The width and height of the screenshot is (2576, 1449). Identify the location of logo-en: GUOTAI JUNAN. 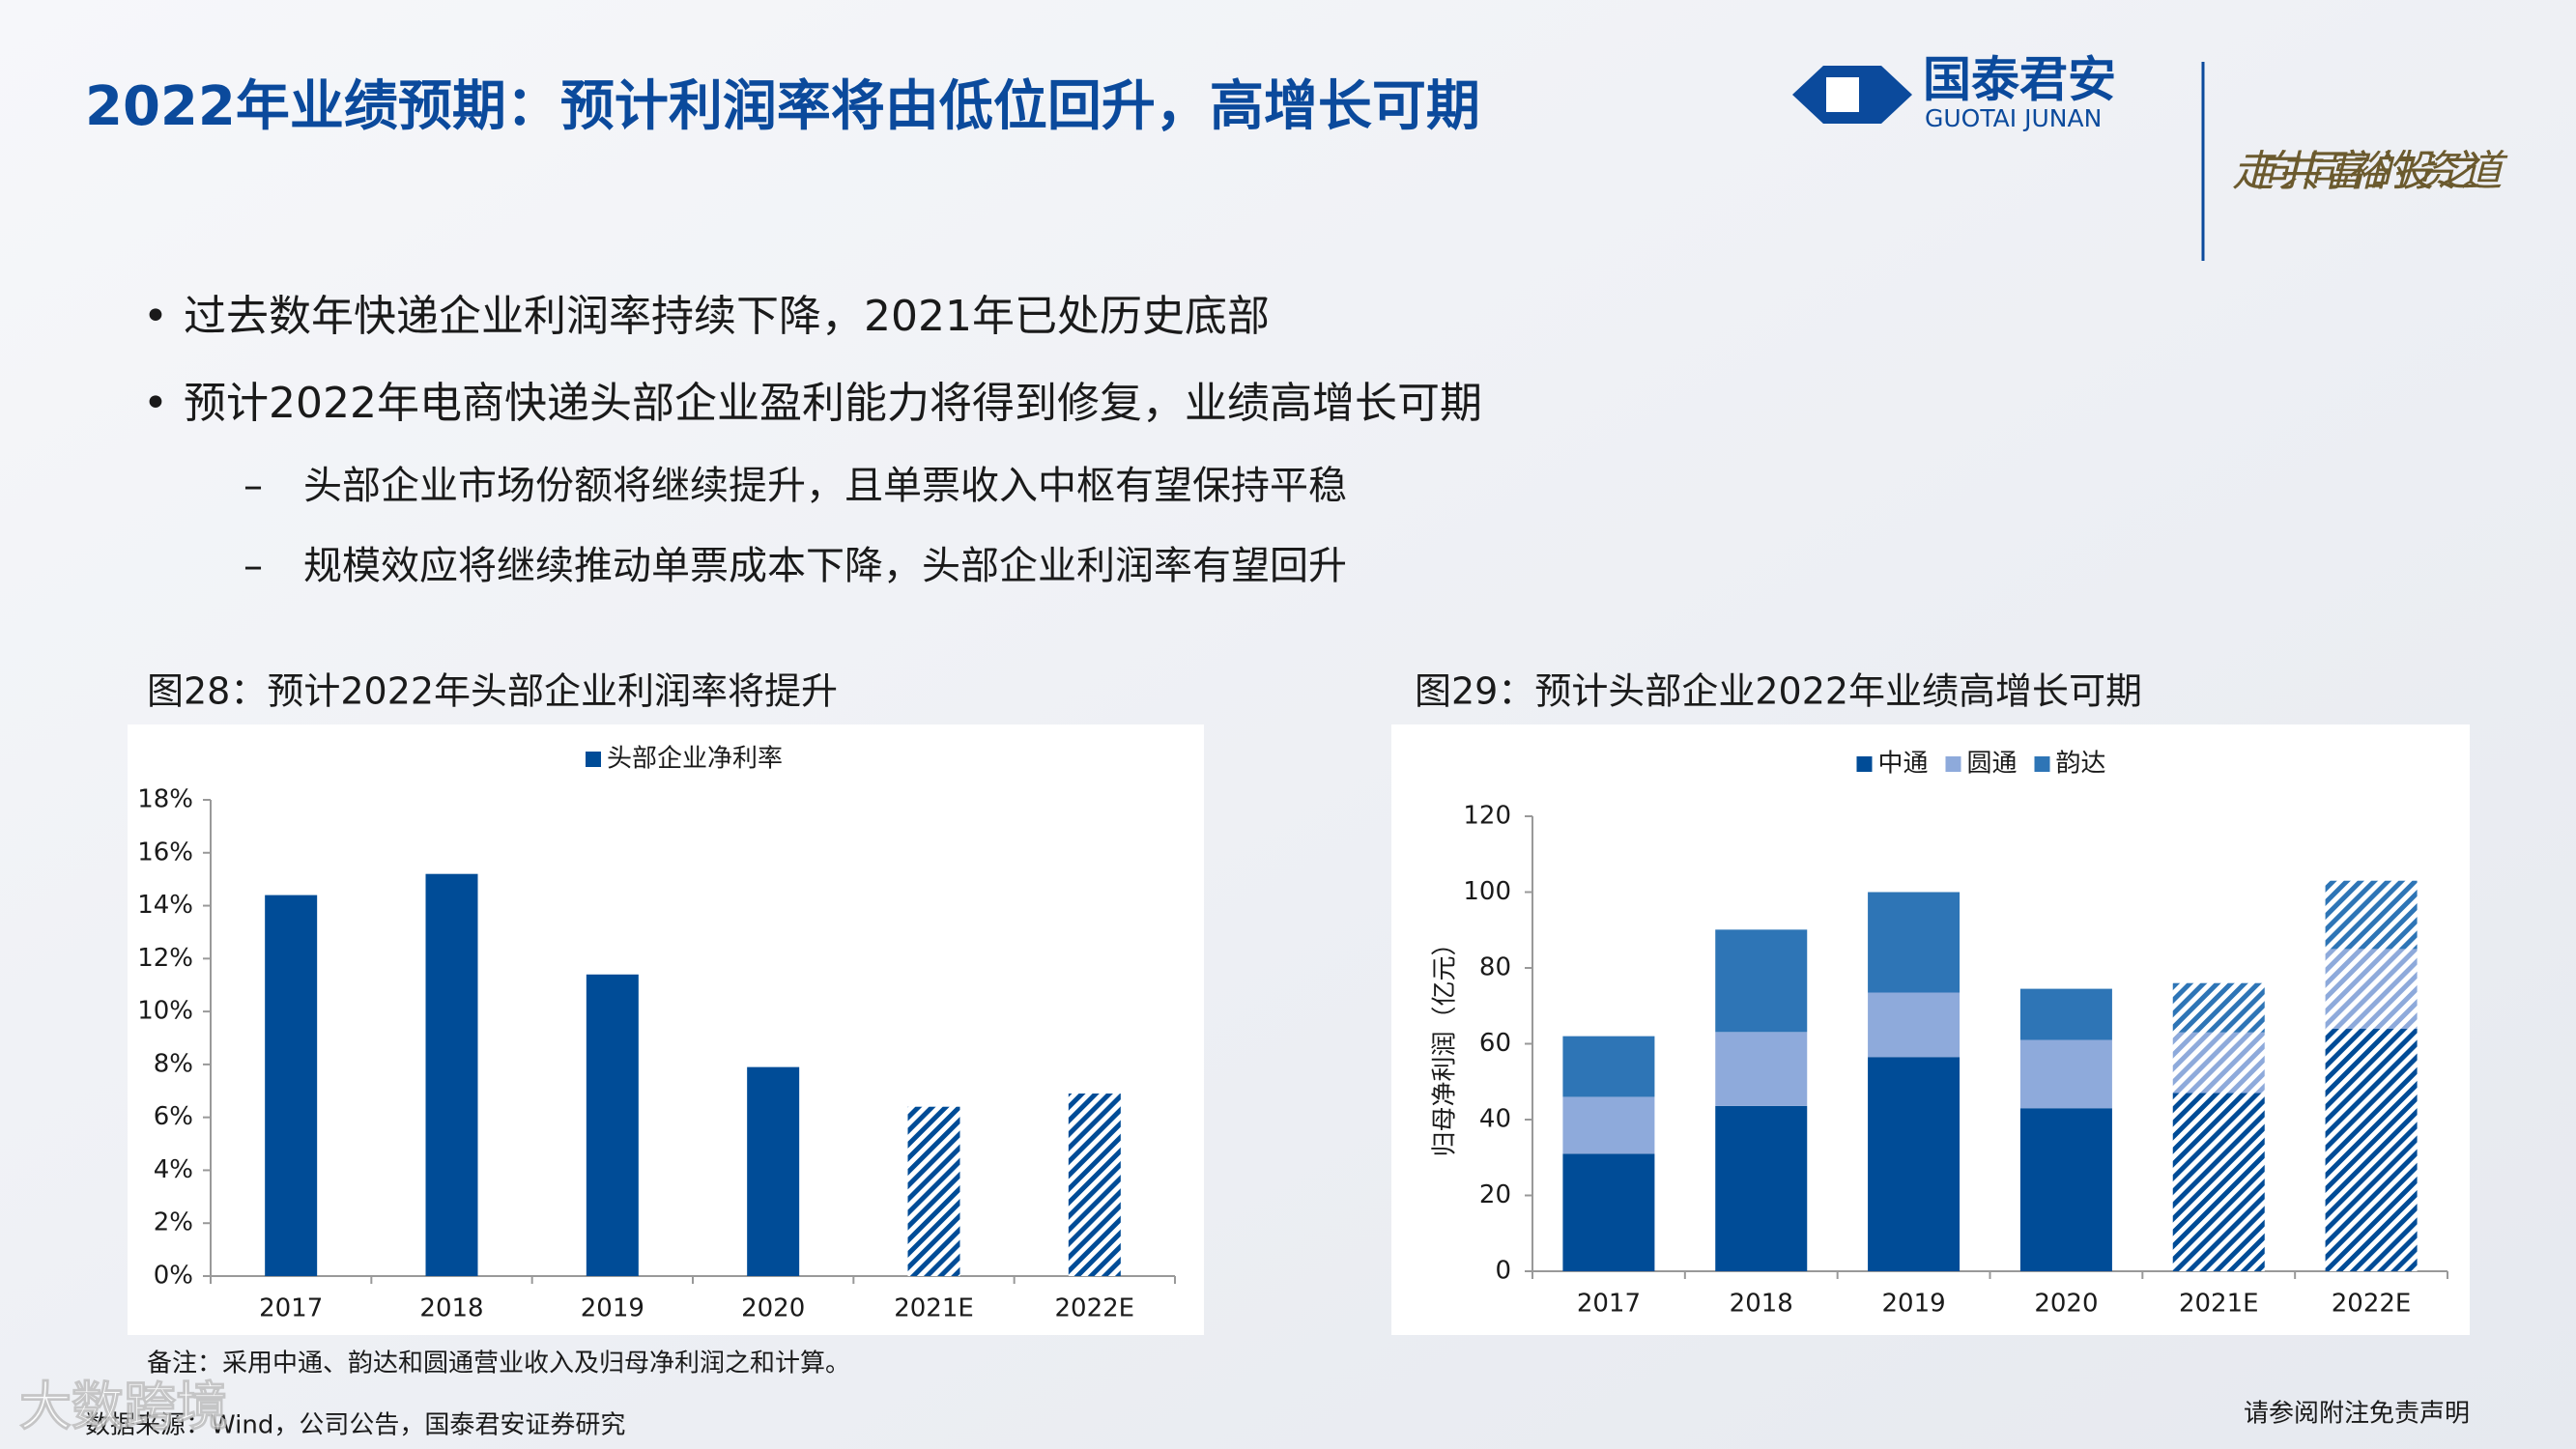
(2013, 118).